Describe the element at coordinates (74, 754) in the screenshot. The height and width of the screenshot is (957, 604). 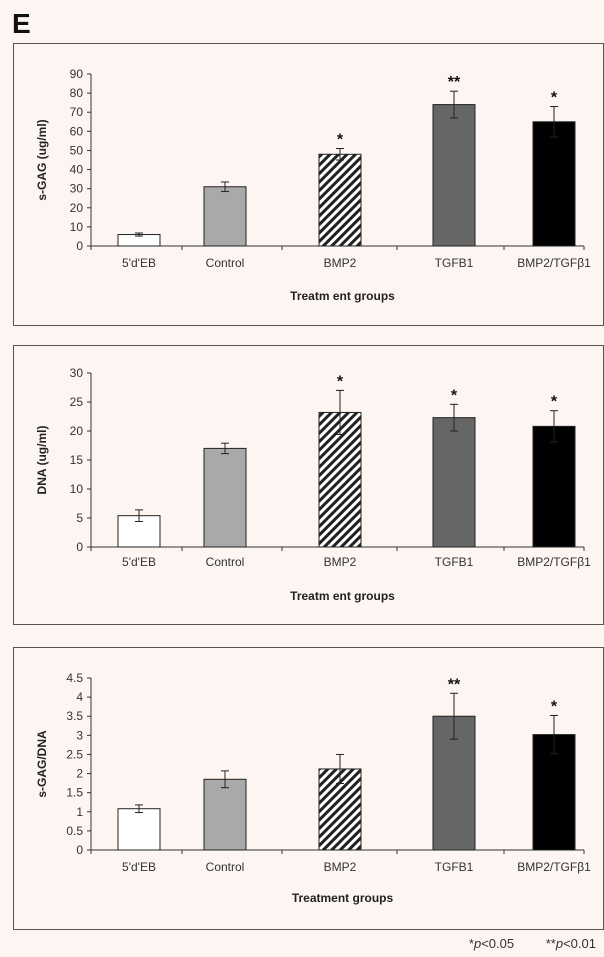
I see `y-tick-label: 2.5` at that location.